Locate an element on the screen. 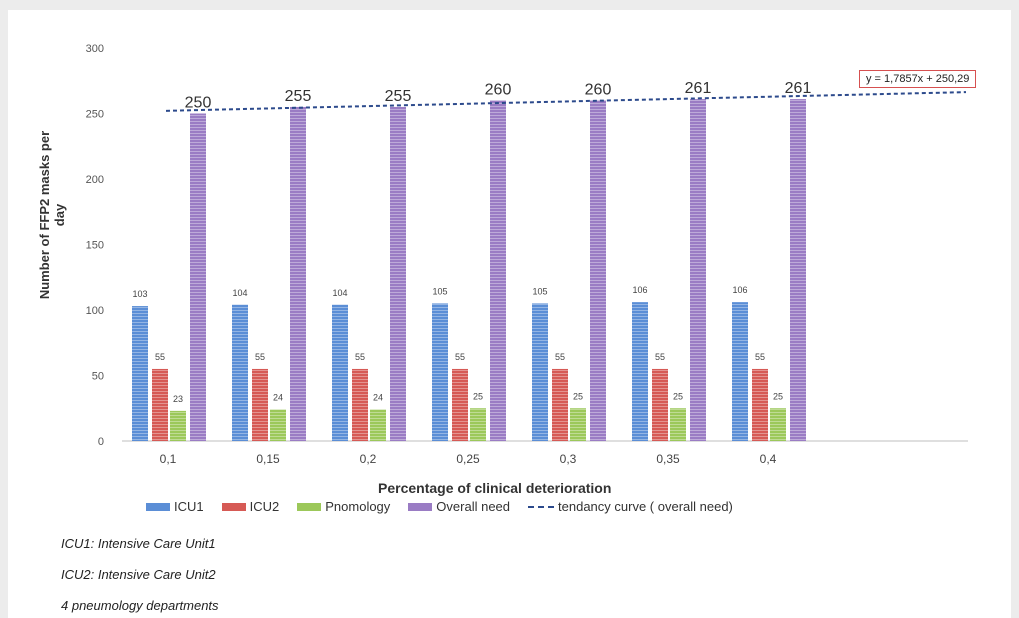 The width and height of the screenshot is (1019, 618). x-tick-label: 0,2 is located at coordinates (368, 459).